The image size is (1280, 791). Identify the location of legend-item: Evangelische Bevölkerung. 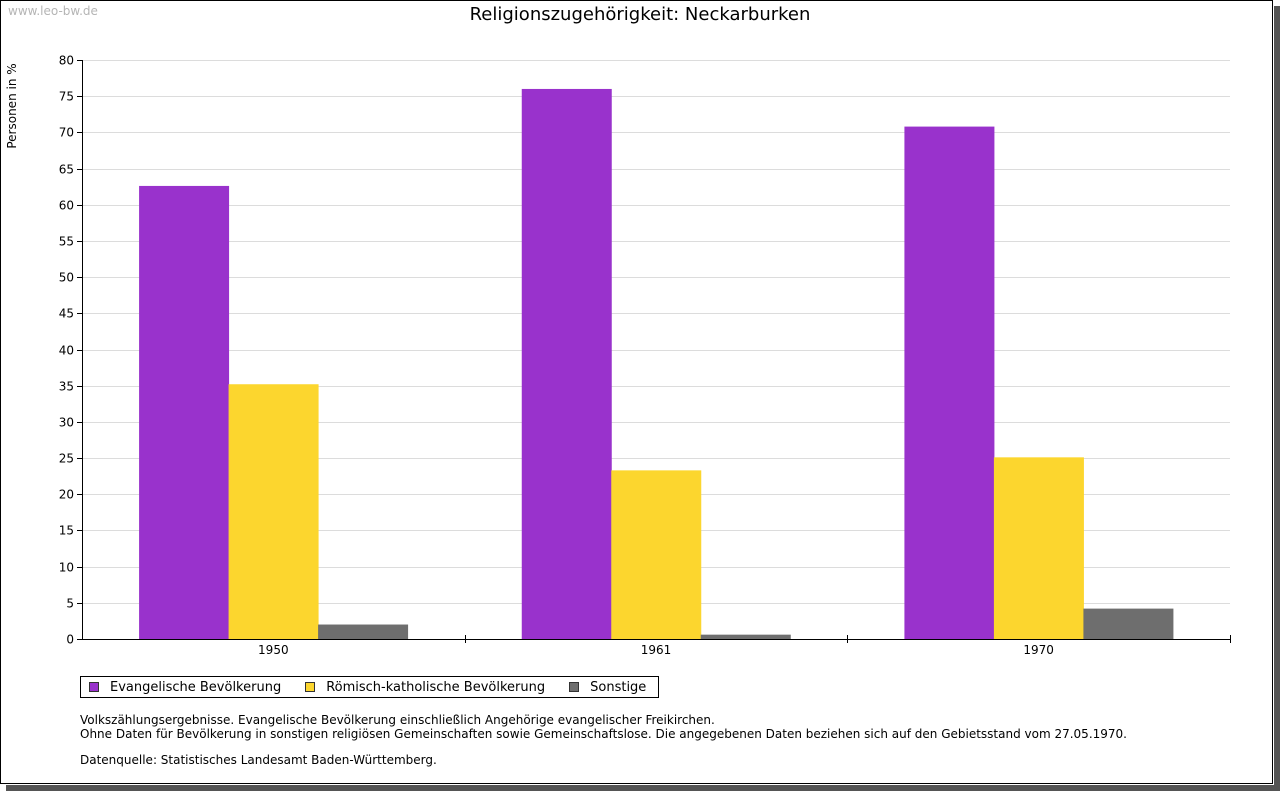
(185, 687).